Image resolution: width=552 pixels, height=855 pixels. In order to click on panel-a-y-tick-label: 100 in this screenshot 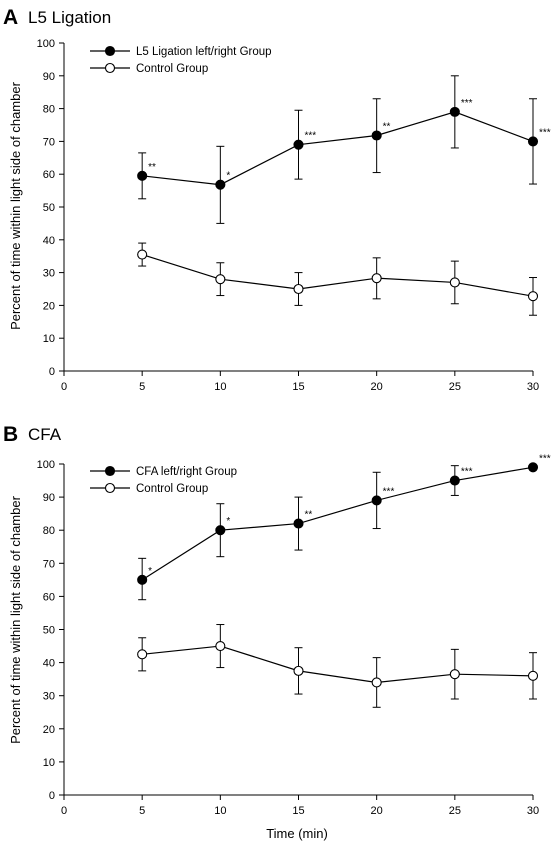, I will do `click(46, 44)`.